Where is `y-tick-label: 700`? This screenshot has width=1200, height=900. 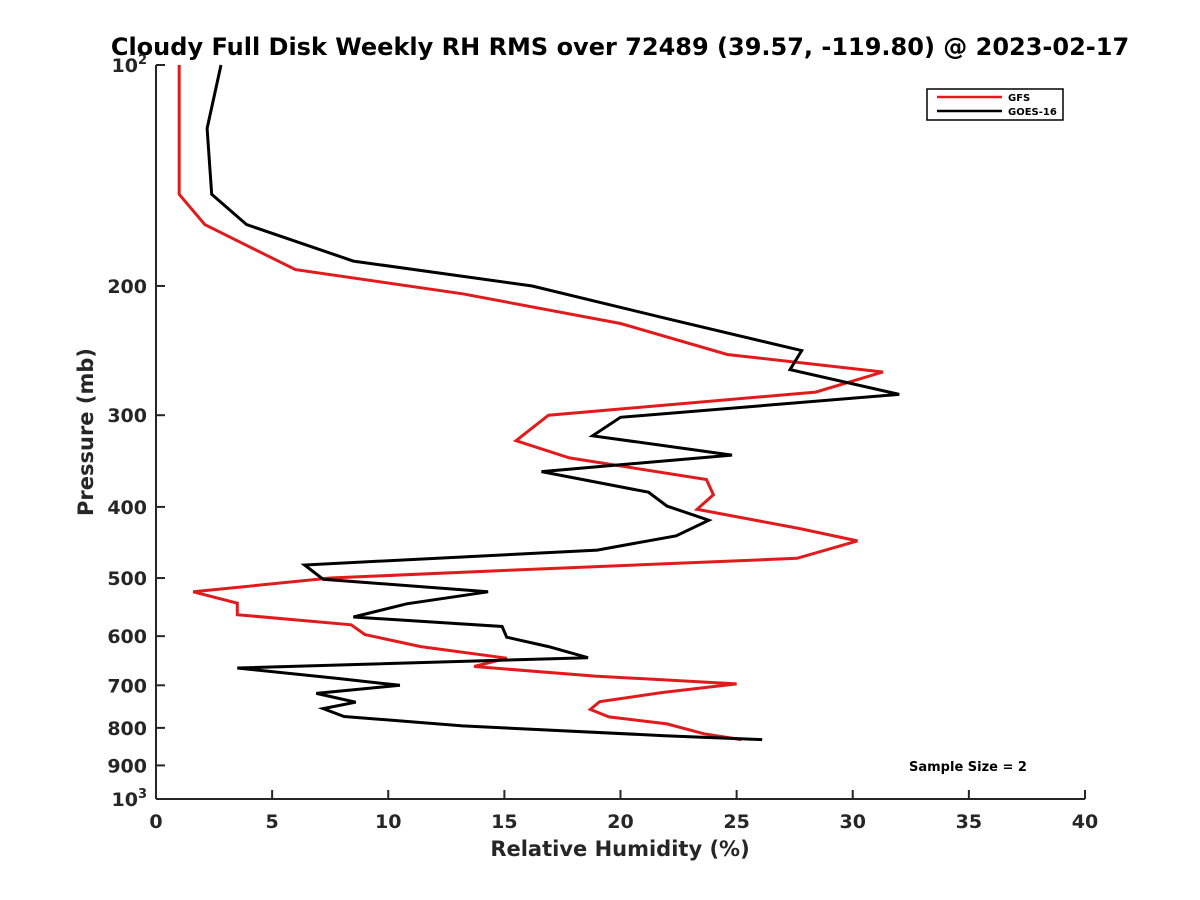 y-tick-label: 700 is located at coordinates (127, 686).